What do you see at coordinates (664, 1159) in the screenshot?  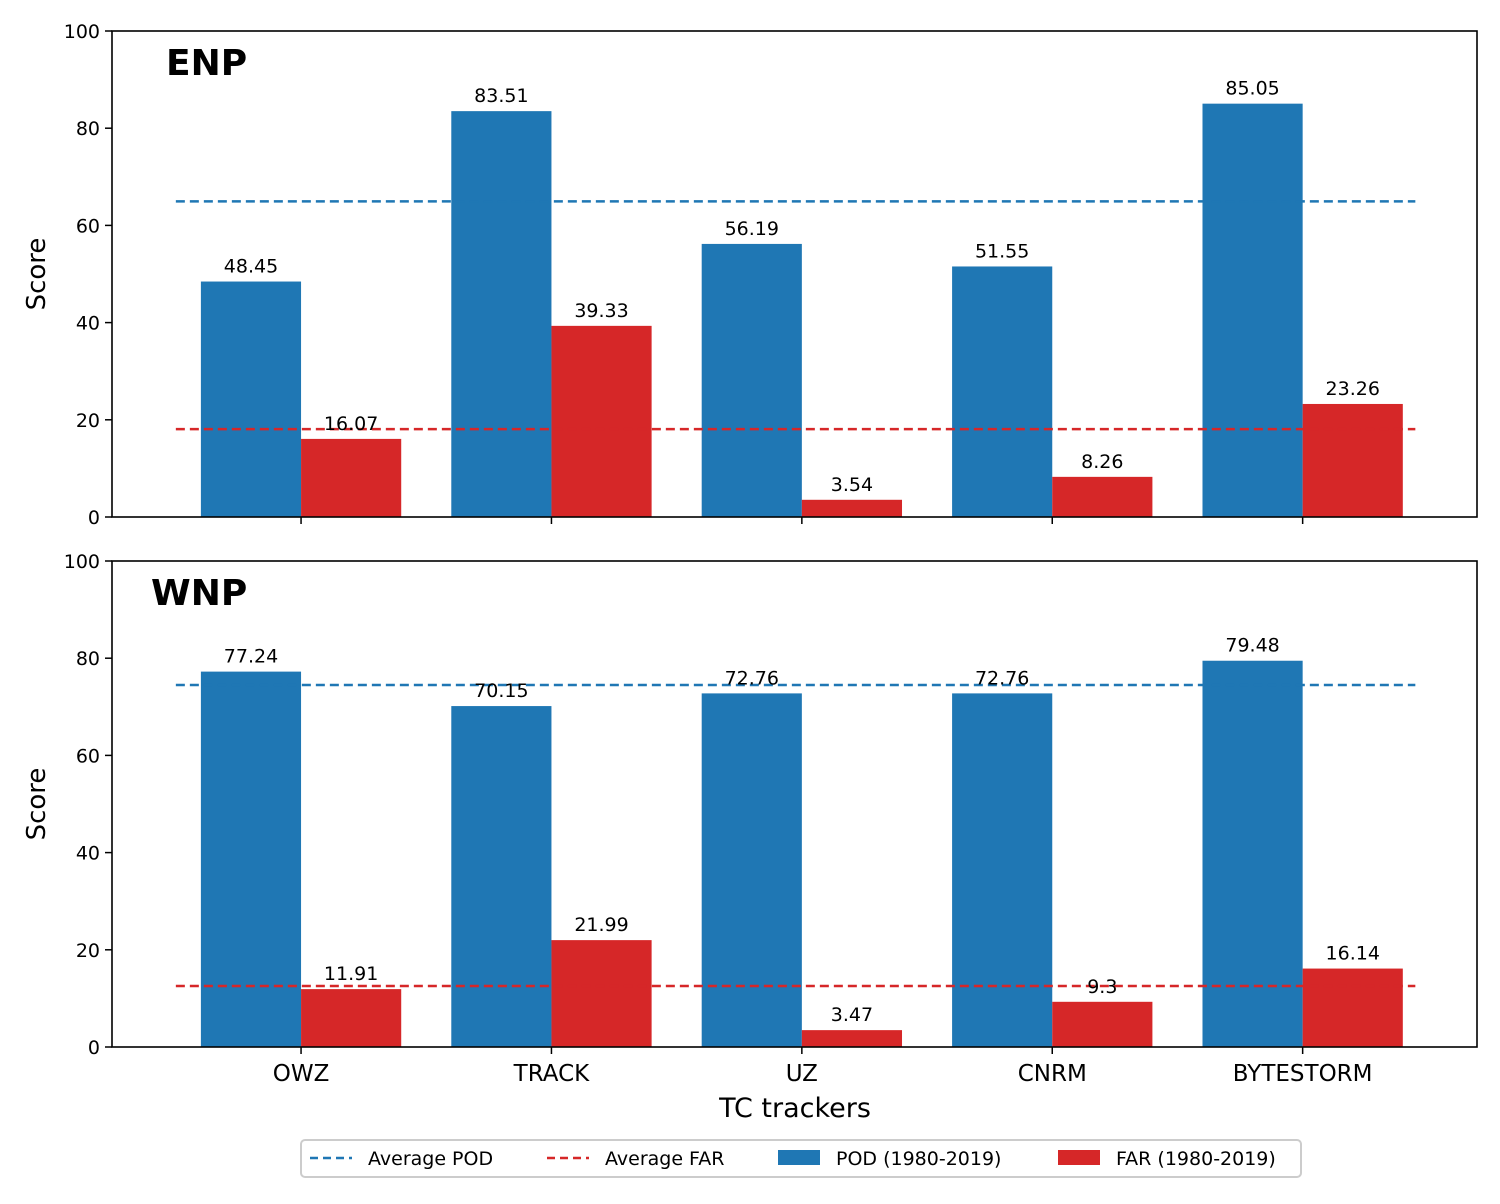 I see `legend-average-far-label: Average FAR` at bounding box center [664, 1159].